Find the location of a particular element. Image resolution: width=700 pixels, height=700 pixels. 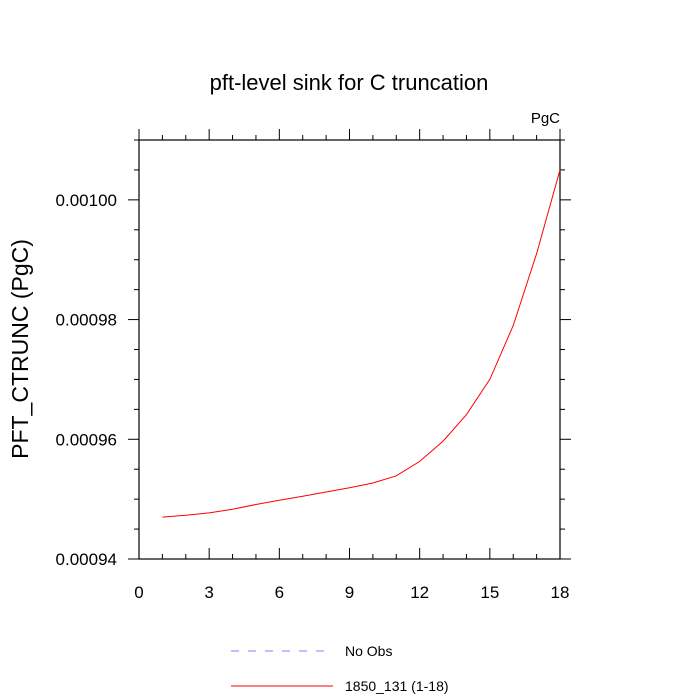

y-axis-label: PFT_CTRUNC (PgC) is located at coordinates (20, 349).